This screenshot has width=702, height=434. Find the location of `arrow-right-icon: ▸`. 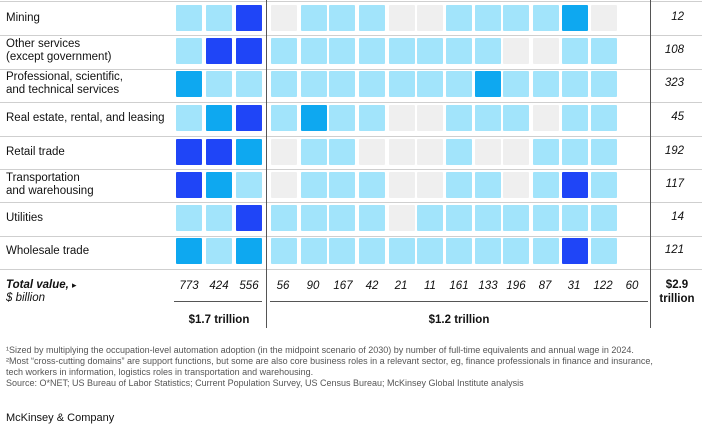

arrow-right-icon: ▸ is located at coordinates (74, 285).